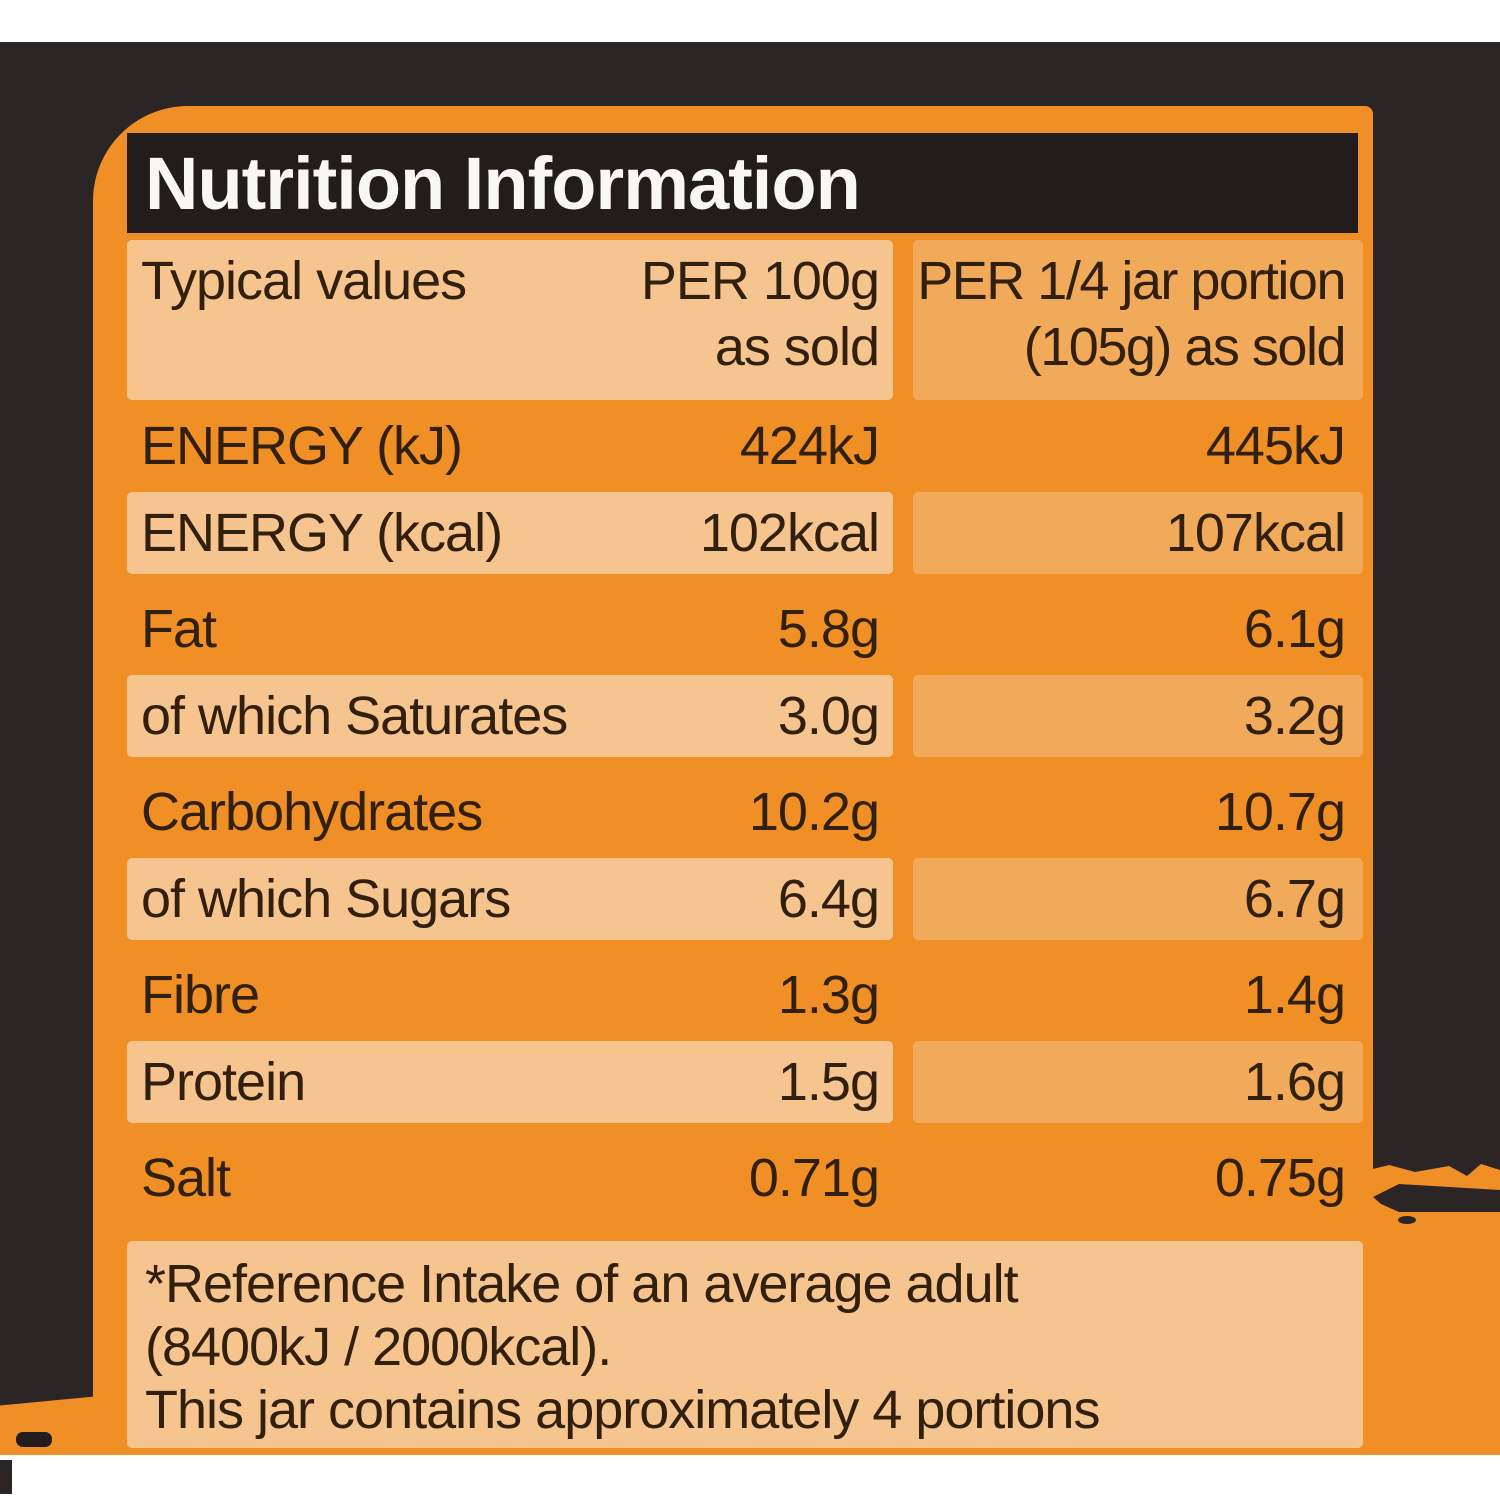 This screenshot has height=1500, width=1500. What do you see at coordinates (354, 715) in the screenshot?
I see `row-label: of which Saturates` at bounding box center [354, 715].